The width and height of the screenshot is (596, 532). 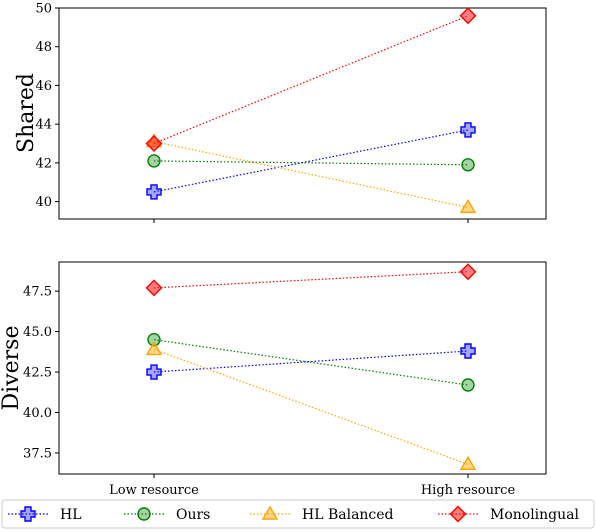 I want to click on legend-box, so click(x=298, y=514).